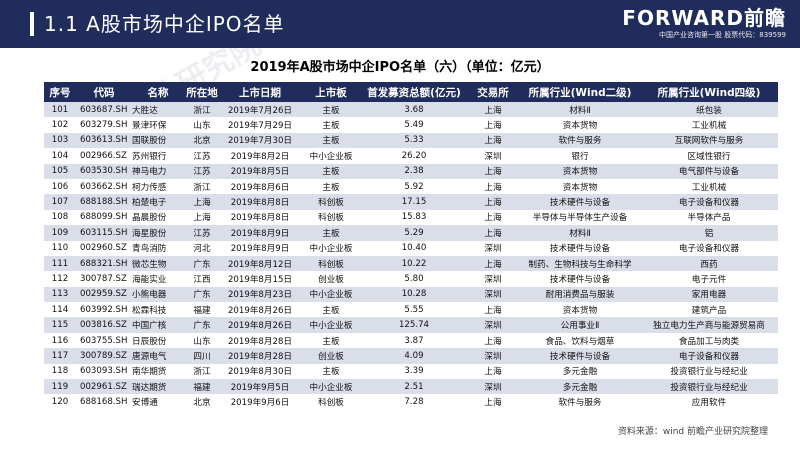 This screenshot has height=450, width=800. I want to click on cell-col-name: 景津环保, so click(158, 125).